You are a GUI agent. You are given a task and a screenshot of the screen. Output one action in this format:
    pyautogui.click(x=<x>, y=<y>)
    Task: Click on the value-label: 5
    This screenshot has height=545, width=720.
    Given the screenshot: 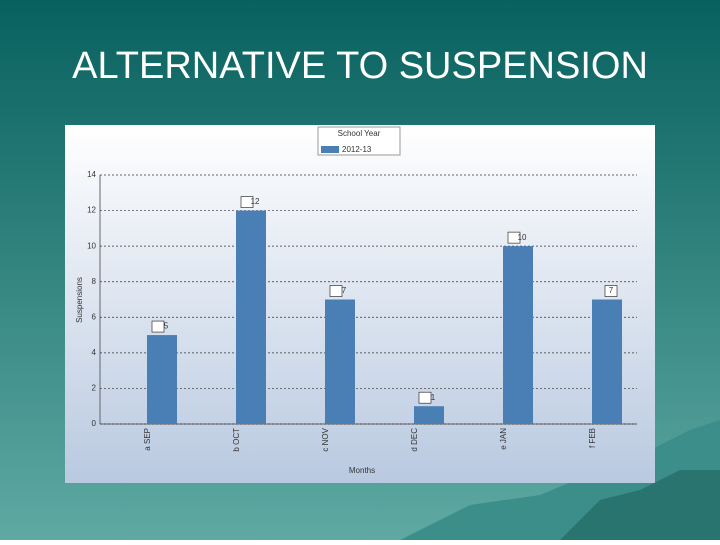 What is the action you would take?
    pyautogui.click(x=166, y=326)
    